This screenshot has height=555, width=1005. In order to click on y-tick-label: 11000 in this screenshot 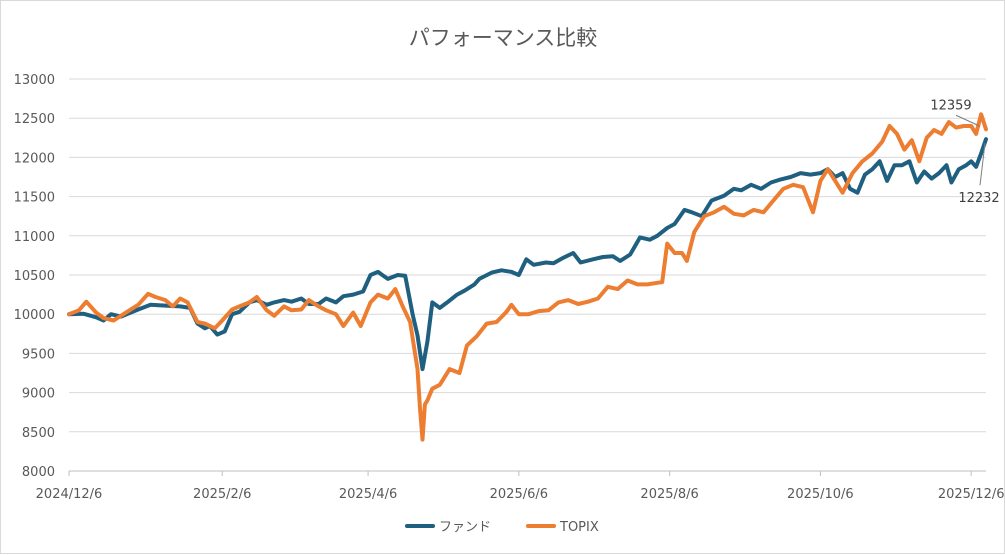, I will do `click(34, 237)`.